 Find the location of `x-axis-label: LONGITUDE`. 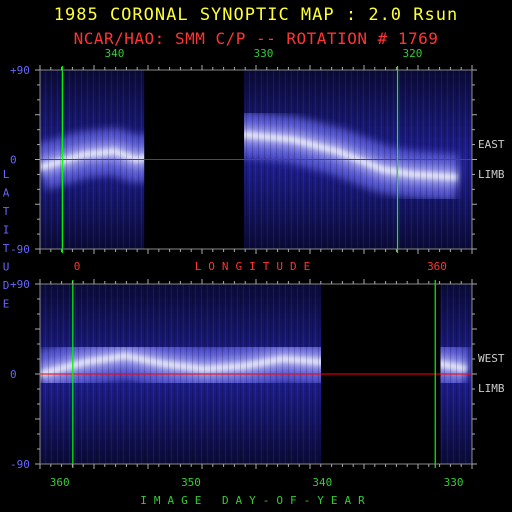

x-axis-label: LONGITUDE is located at coordinates (256, 266).